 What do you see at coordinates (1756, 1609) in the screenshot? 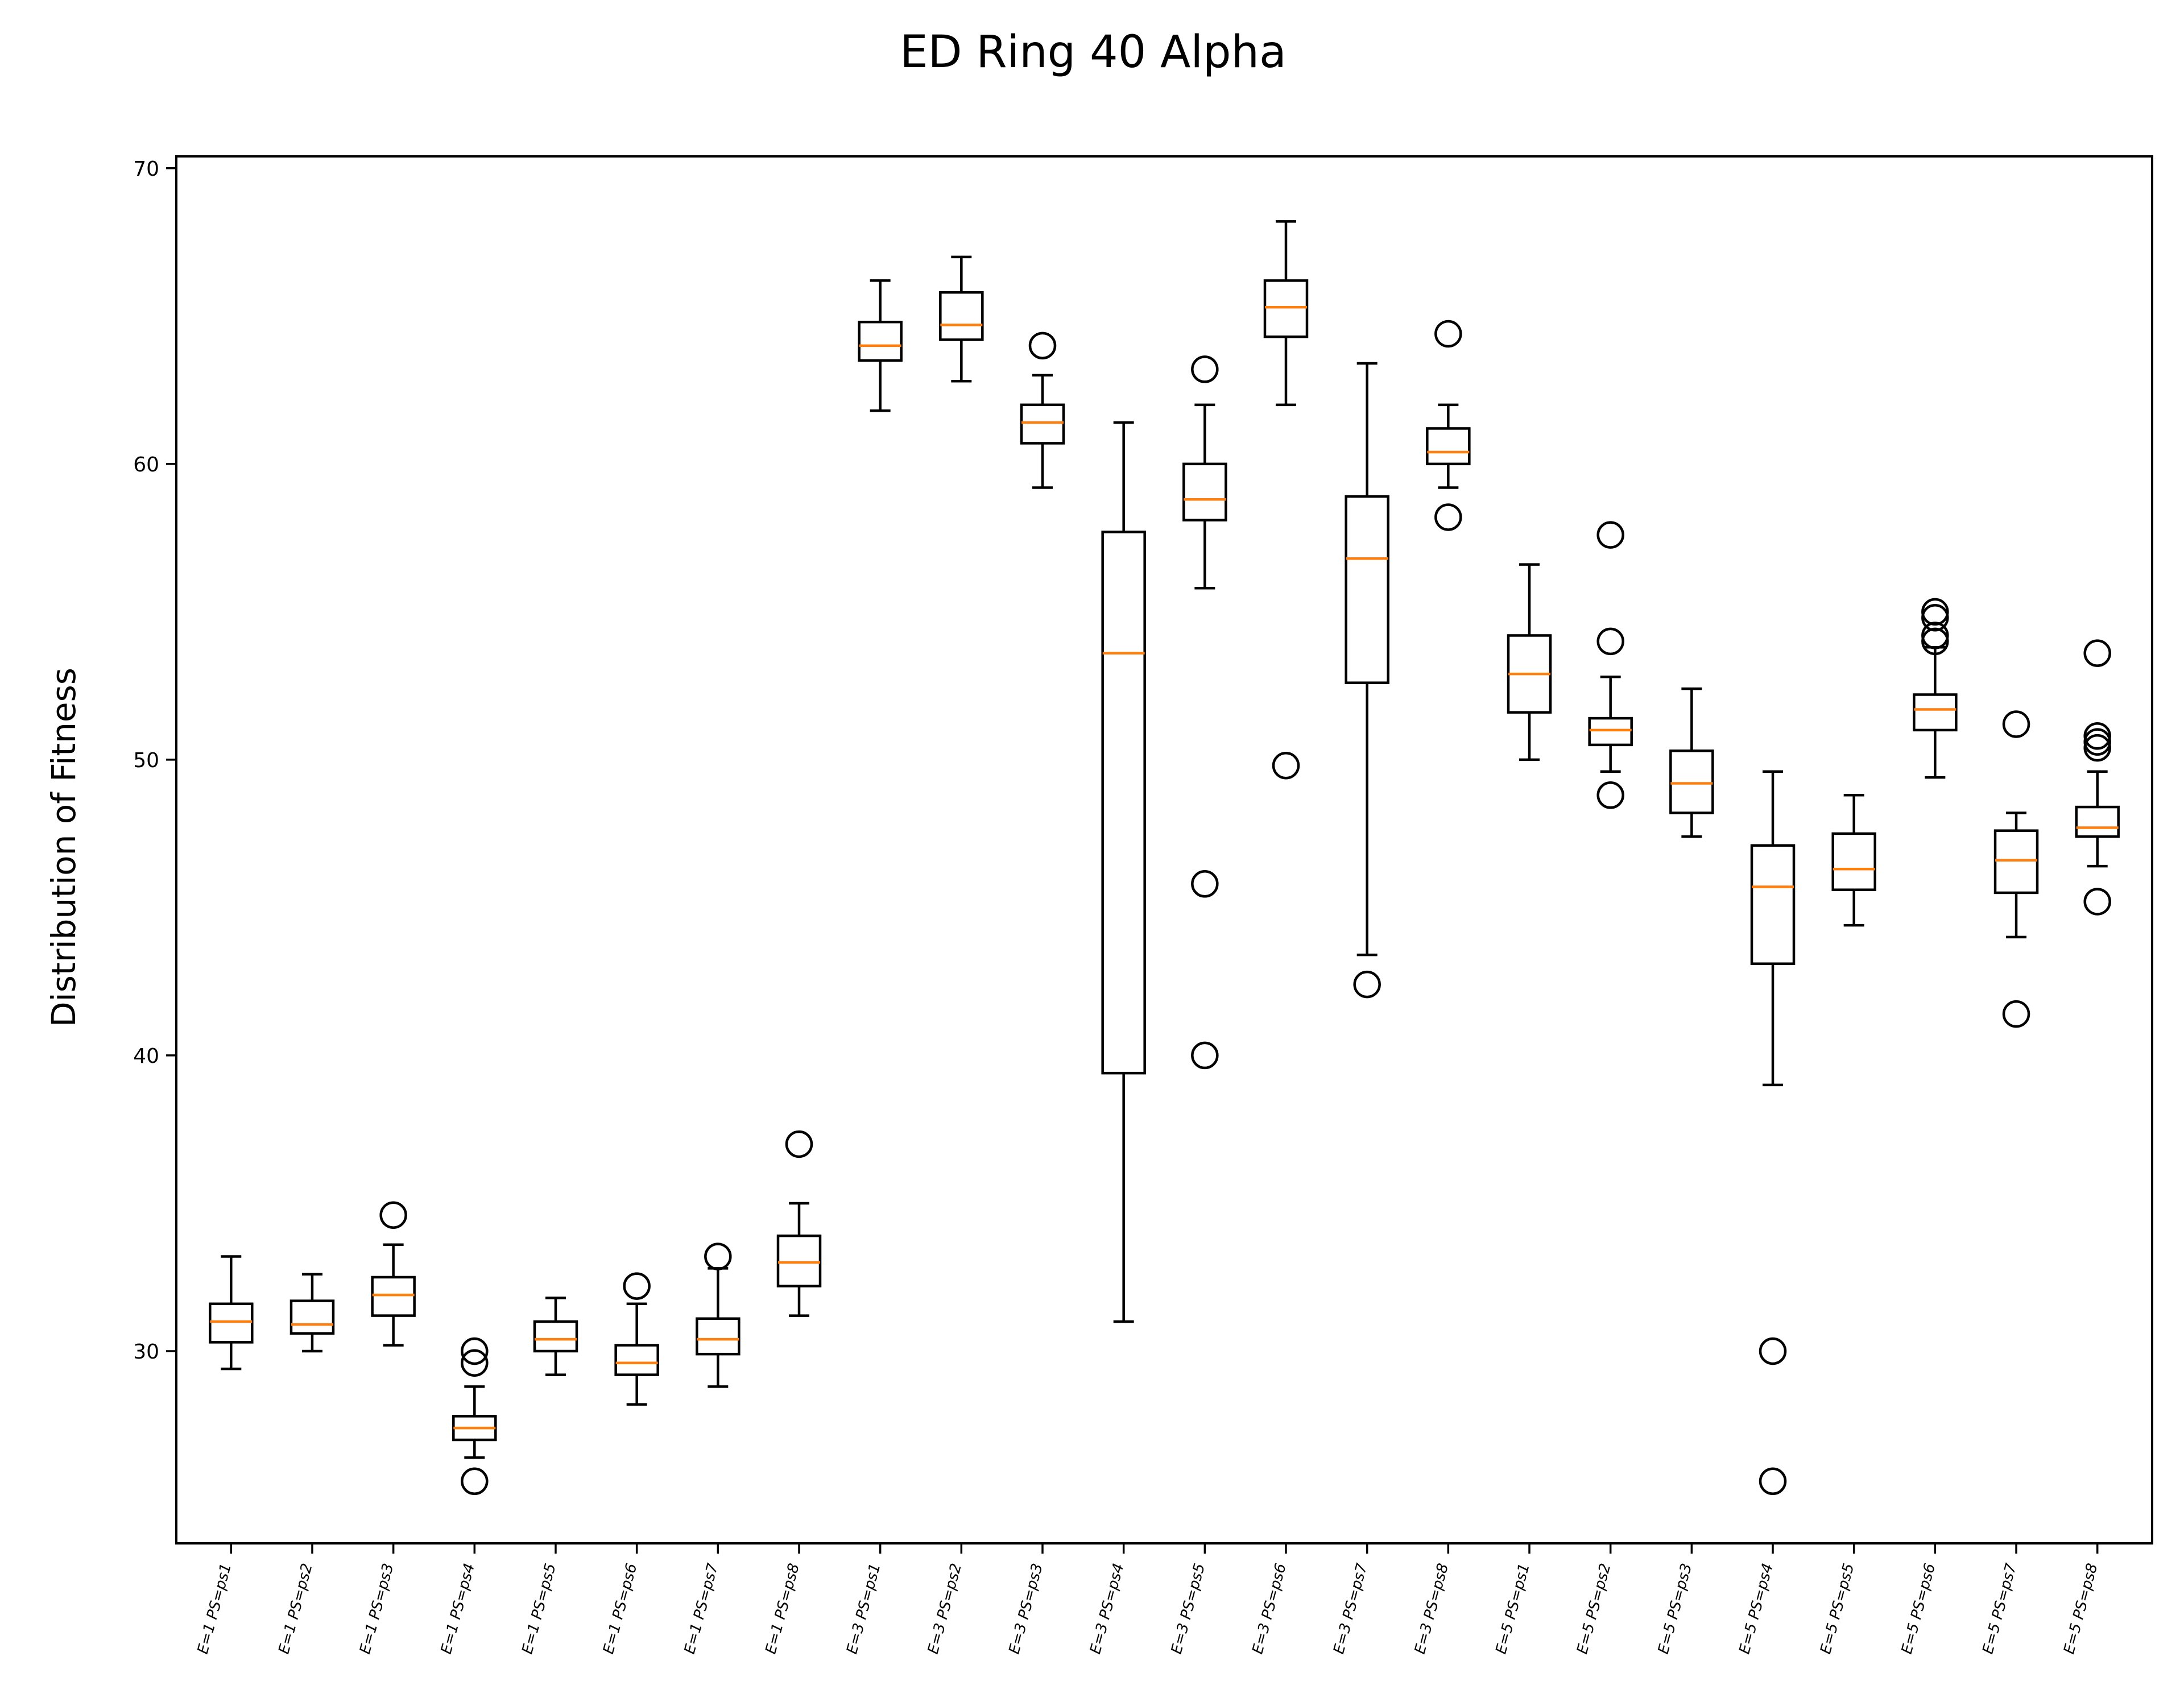
I see `x-tick-label: E=5 PS=ps4` at bounding box center [1756, 1609].